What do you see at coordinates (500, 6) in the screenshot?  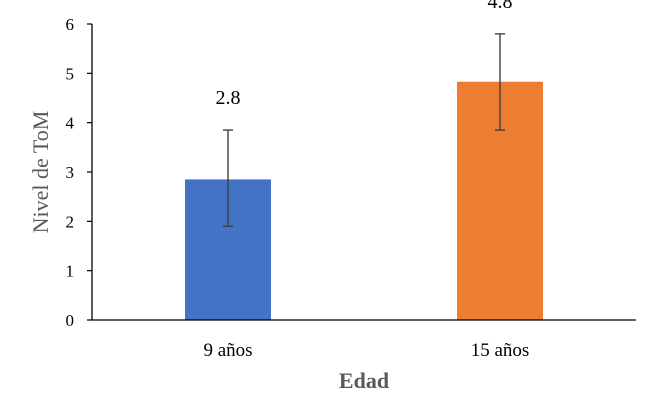 I see `data-label: 4.8` at bounding box center [500, 6].